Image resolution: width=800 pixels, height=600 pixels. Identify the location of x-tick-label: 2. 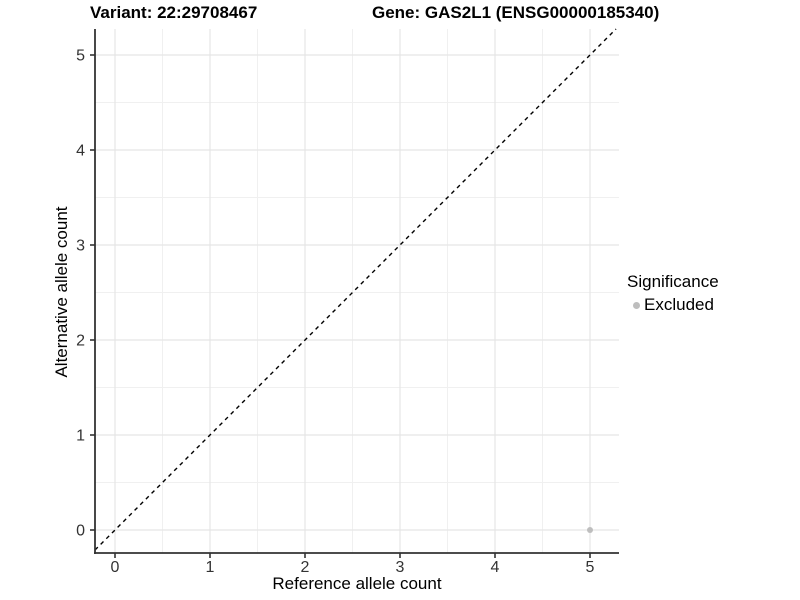
(305, 567).